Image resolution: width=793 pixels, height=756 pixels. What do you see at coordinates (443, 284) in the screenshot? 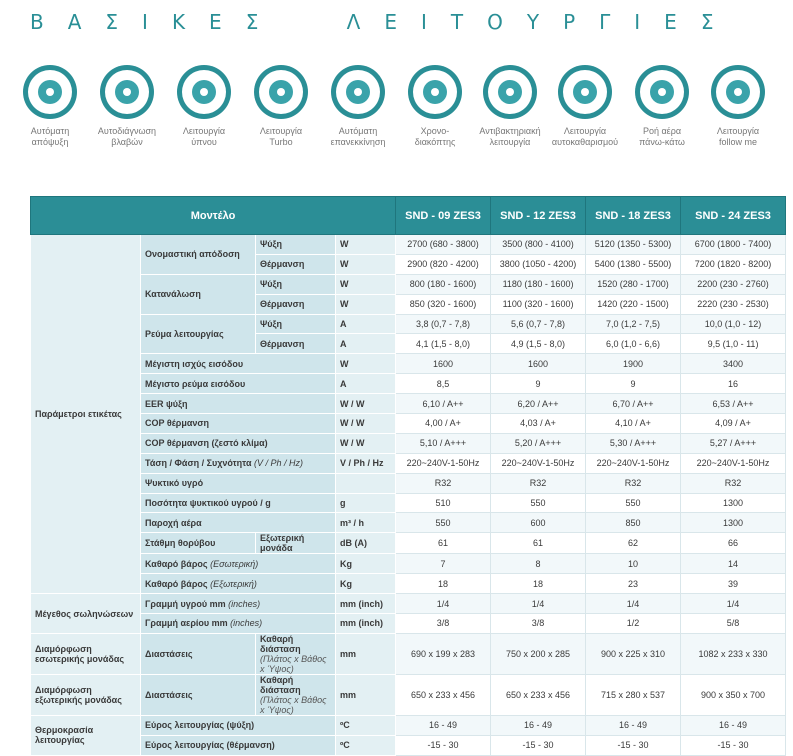
I see `value: 800 (180 - 1600)` at bounding box center [443, 284].